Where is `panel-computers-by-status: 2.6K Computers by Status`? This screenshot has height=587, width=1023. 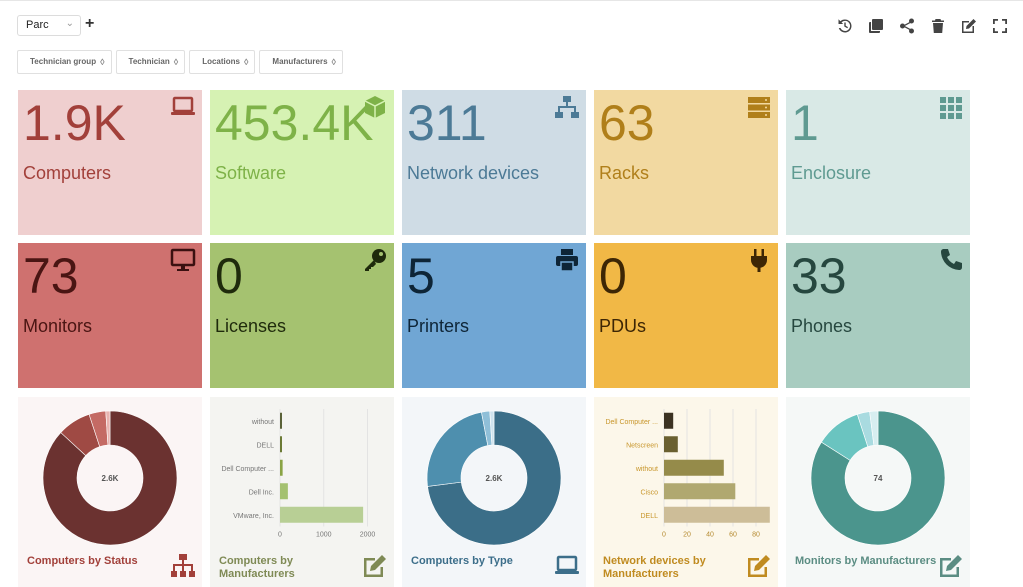 panel-computers-by-status: 2.6K Computers by Status is located at coordinates (110, 492).